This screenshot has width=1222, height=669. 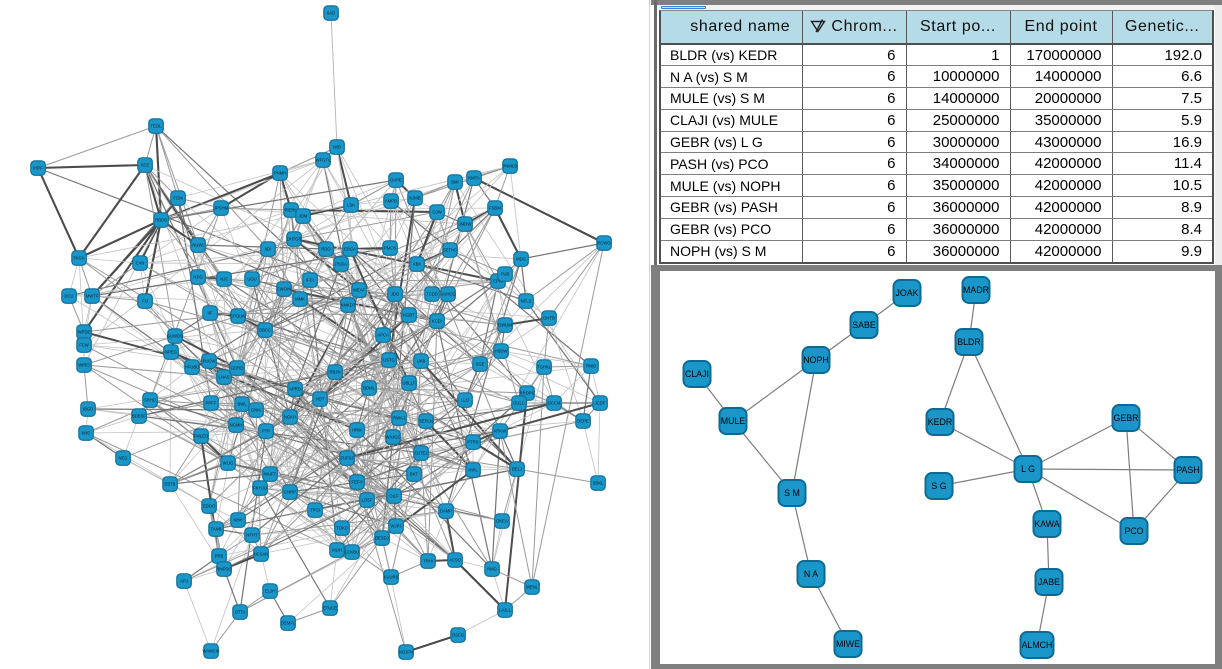 What do you see at coordinates (519, 403) in the screenshot?
I see `svg-text: OULC` at bounding box center [519, 403].